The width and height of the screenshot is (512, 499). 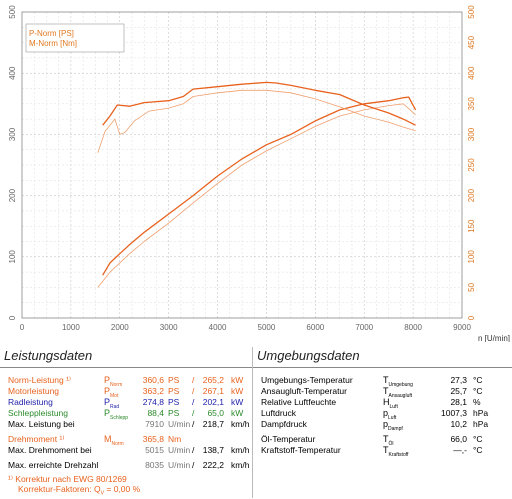 What do you see at coordinates (123, 489) in the screenshot?
I see `faktor-value: = 0,00 %` at bounding box center [123, 489].